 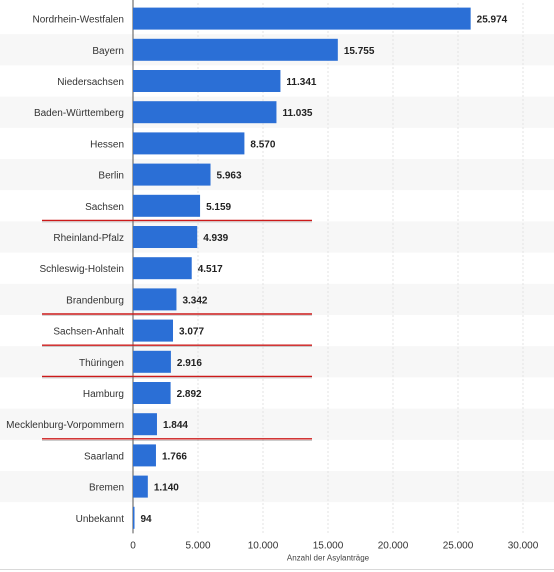 What do you see at coordinates (263, 545) in the screenshot?
I see `x-tick-label: 10.000` at bounding box center [263, 545].